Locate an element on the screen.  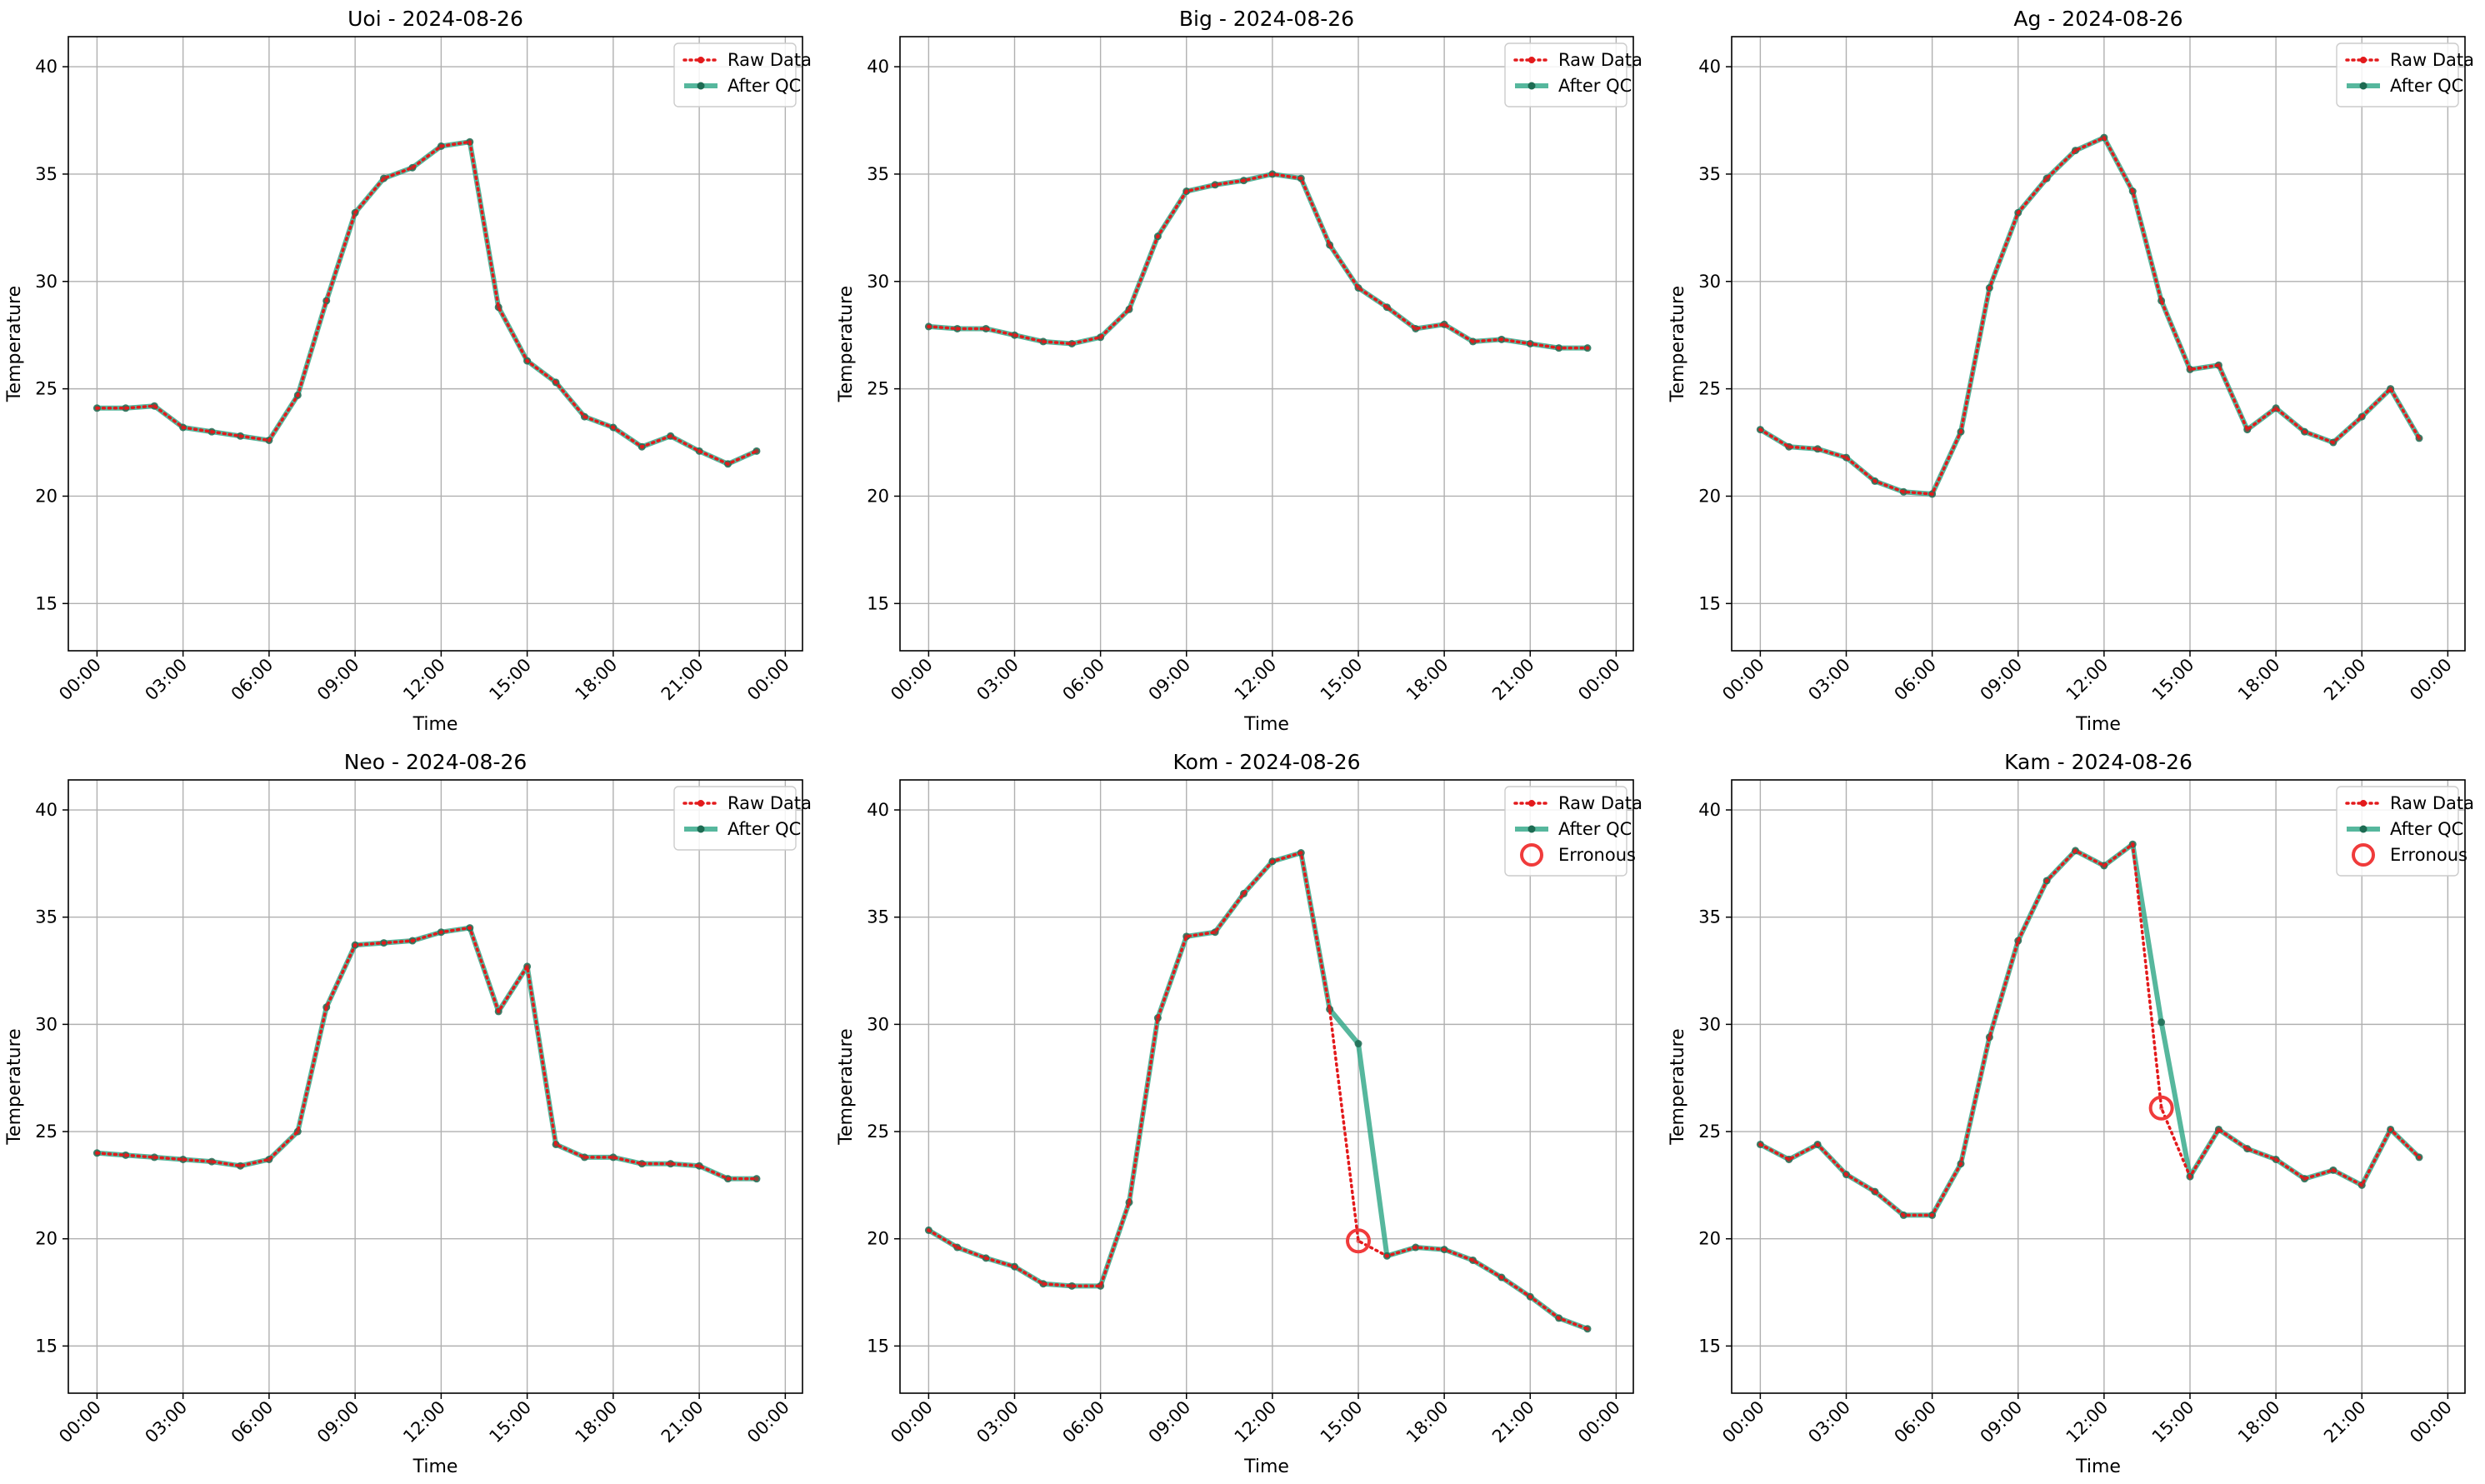
x-tick-label: 18:00 is located at coordinates (1427, 680).